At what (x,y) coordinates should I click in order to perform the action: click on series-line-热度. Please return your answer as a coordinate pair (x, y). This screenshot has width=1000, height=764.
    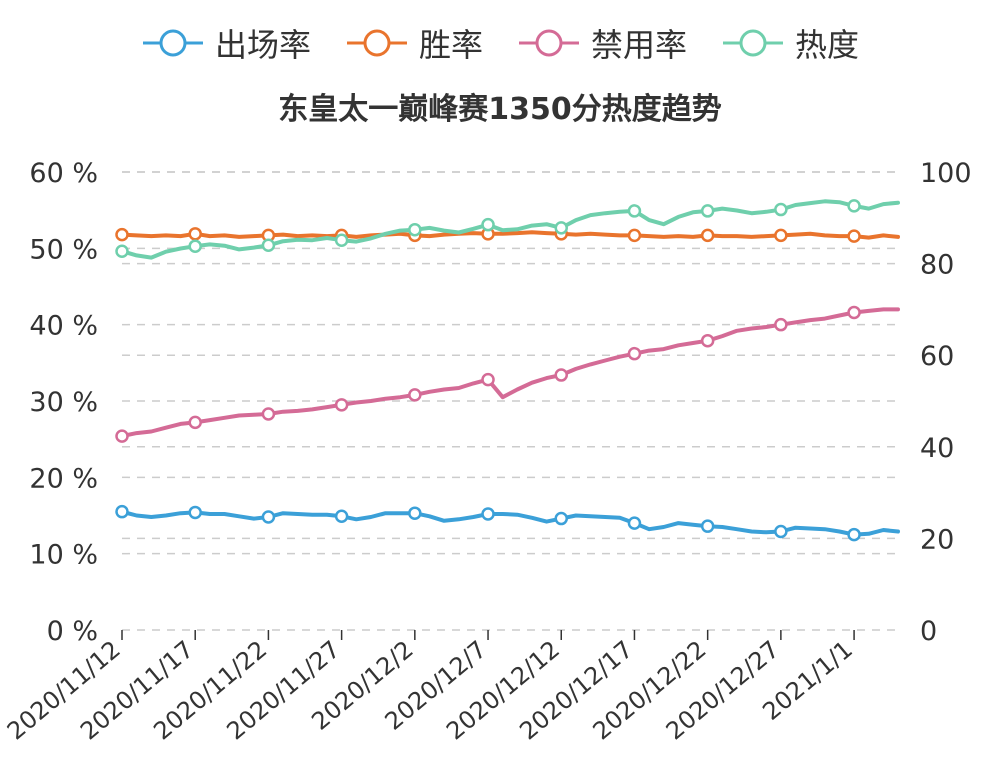
    Looking at the image, I should click on (510, 229).